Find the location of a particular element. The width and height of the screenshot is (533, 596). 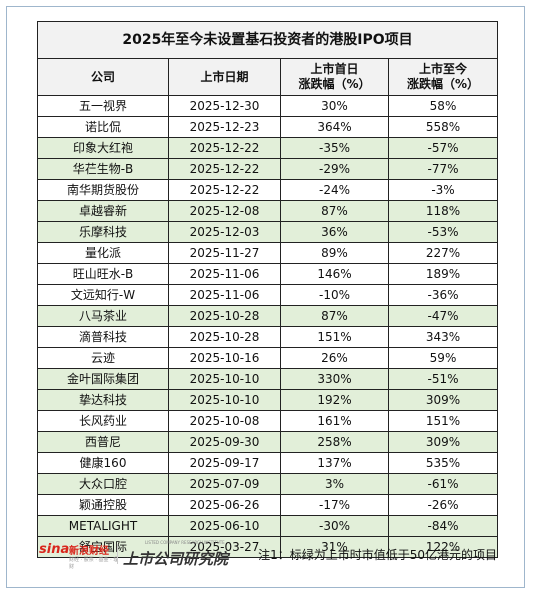

date-cell: 2025-12-22 is located at coordinates (224, 148).